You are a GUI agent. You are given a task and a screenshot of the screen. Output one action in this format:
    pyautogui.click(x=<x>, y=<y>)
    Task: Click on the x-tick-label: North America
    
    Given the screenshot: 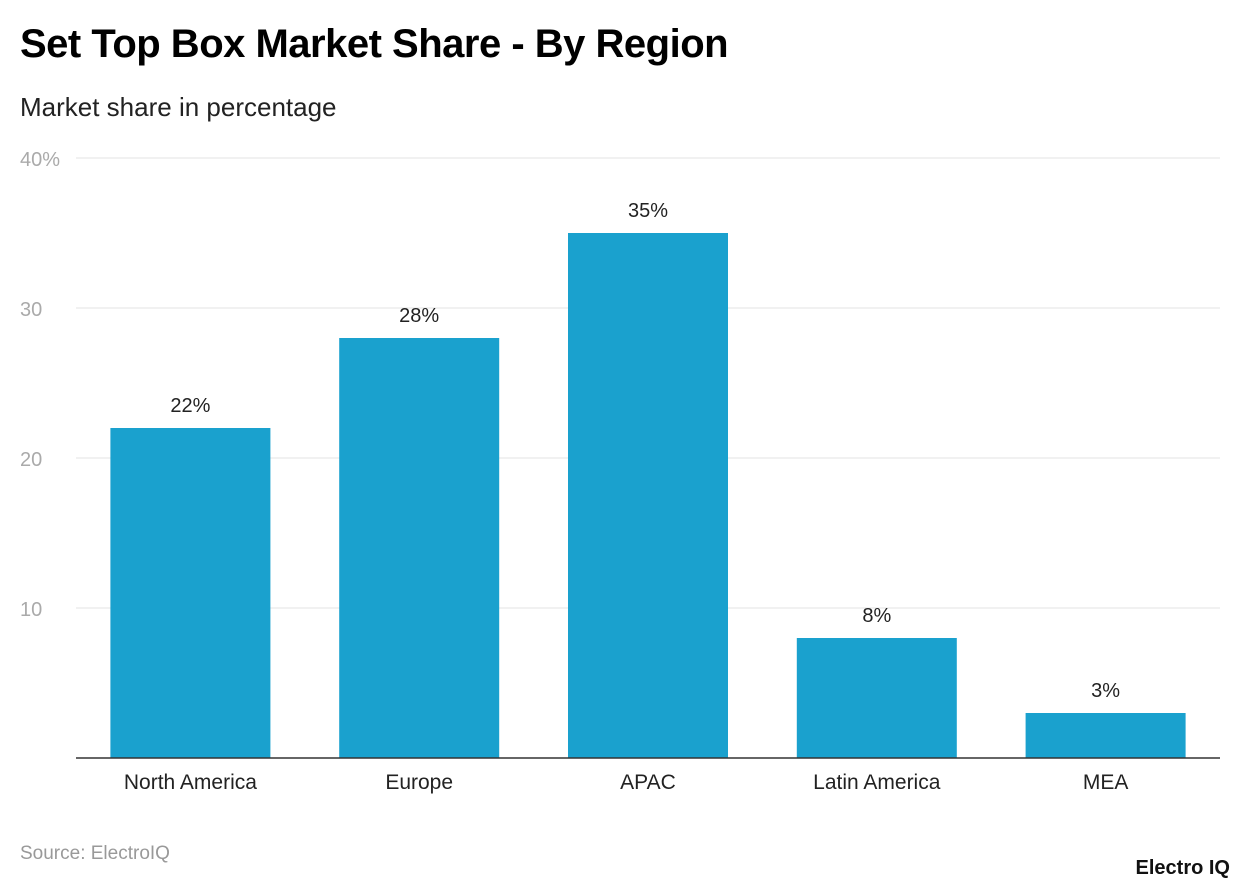 What is the action you would take?
    pyautogui.click(x=190, y=782)
    